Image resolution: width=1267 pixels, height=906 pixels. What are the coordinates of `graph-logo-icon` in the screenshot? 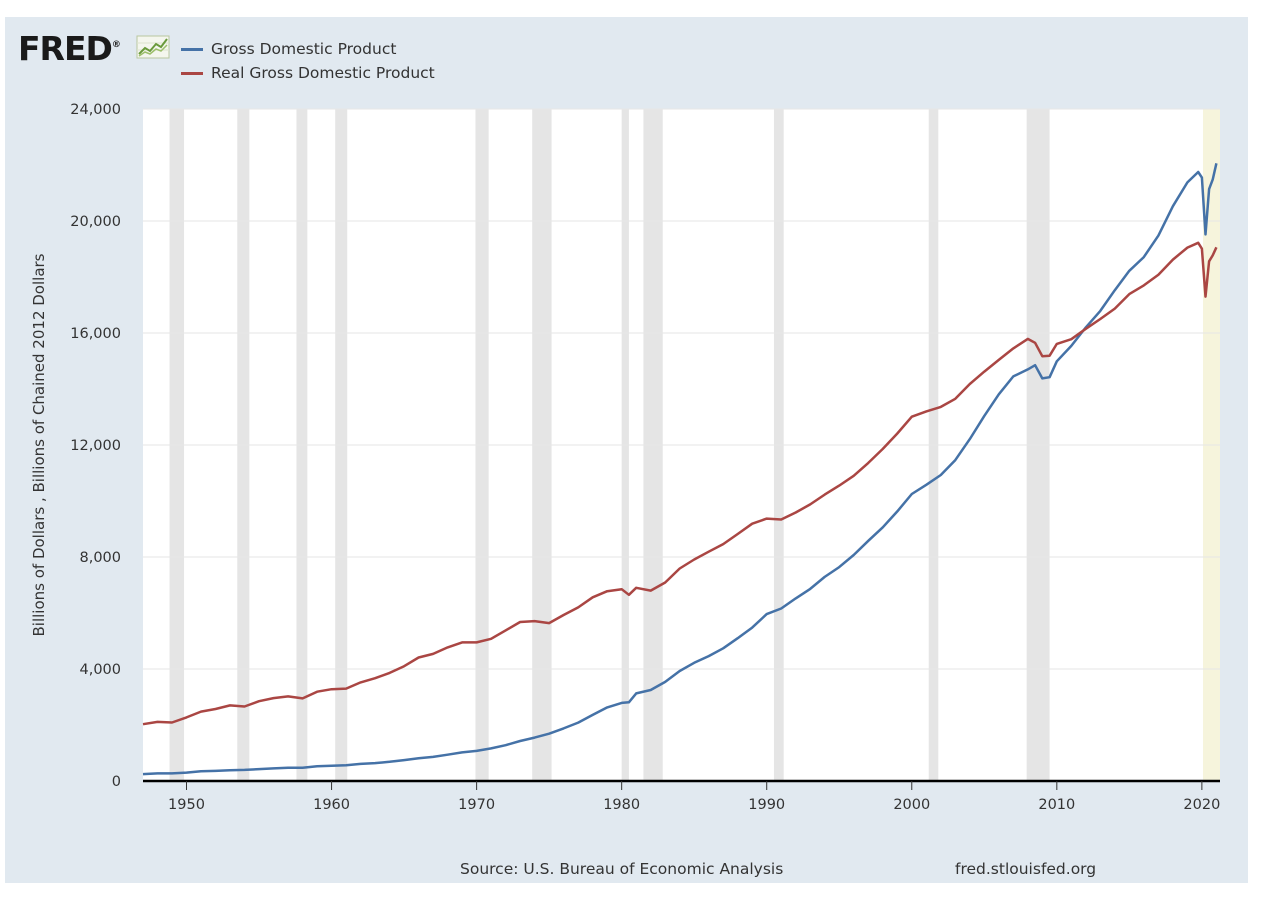 It's located at (153, 47).